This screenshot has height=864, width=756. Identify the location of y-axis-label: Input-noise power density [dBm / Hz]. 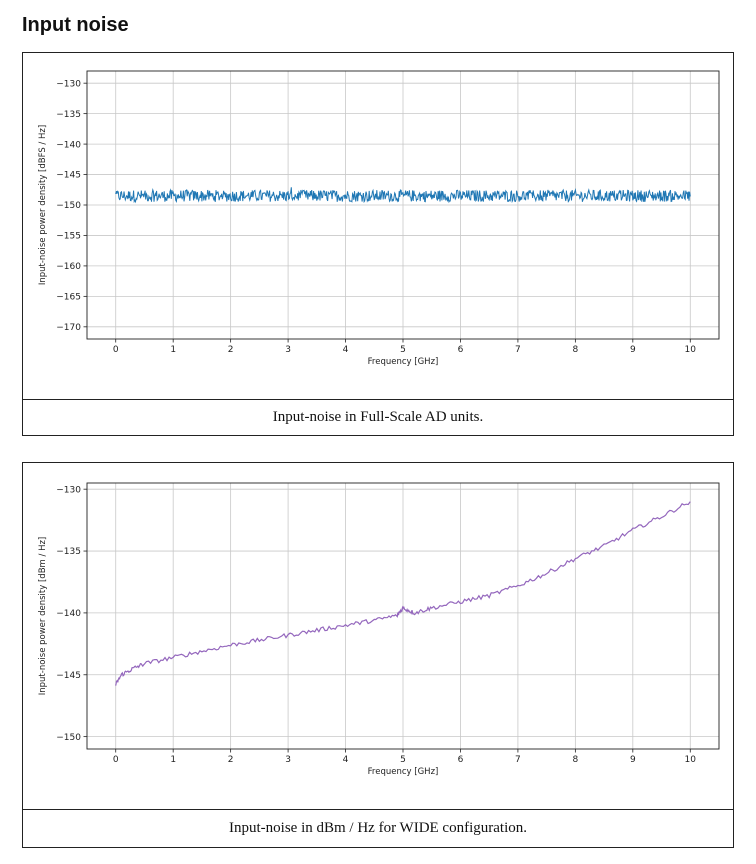
(43, 616).